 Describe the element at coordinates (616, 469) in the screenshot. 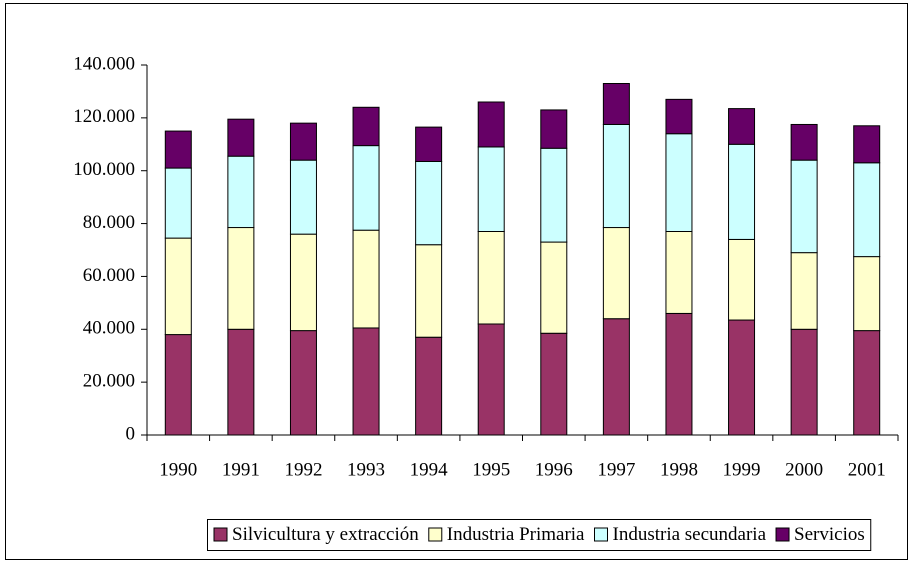

I see `x-tick-label: 1997` at that location.